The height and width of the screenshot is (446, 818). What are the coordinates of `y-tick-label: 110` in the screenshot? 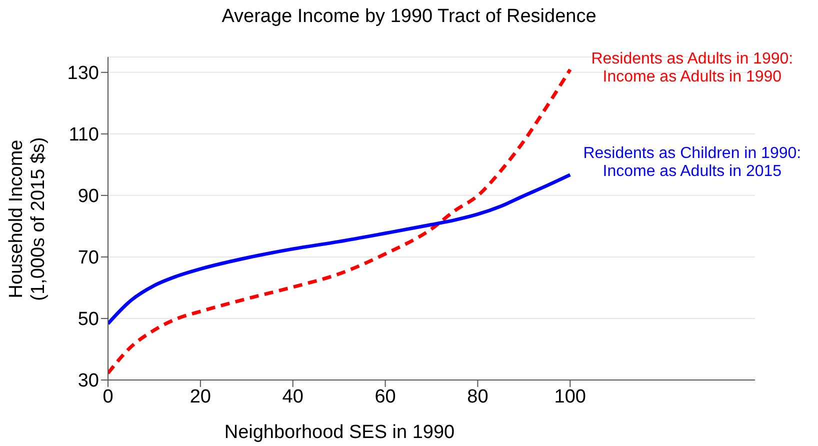 It's located at (83, 135).